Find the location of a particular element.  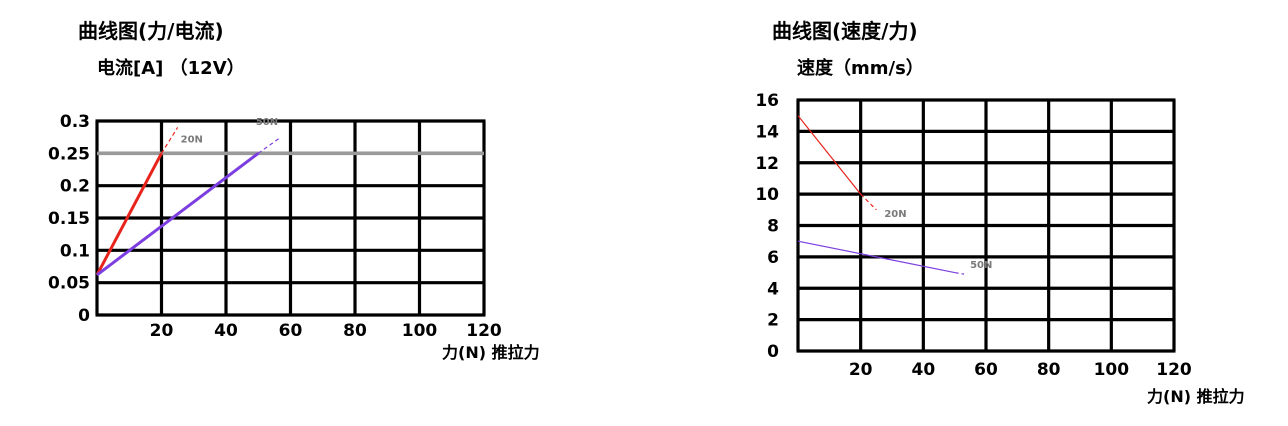

grid is located at coordinates (290, 218).